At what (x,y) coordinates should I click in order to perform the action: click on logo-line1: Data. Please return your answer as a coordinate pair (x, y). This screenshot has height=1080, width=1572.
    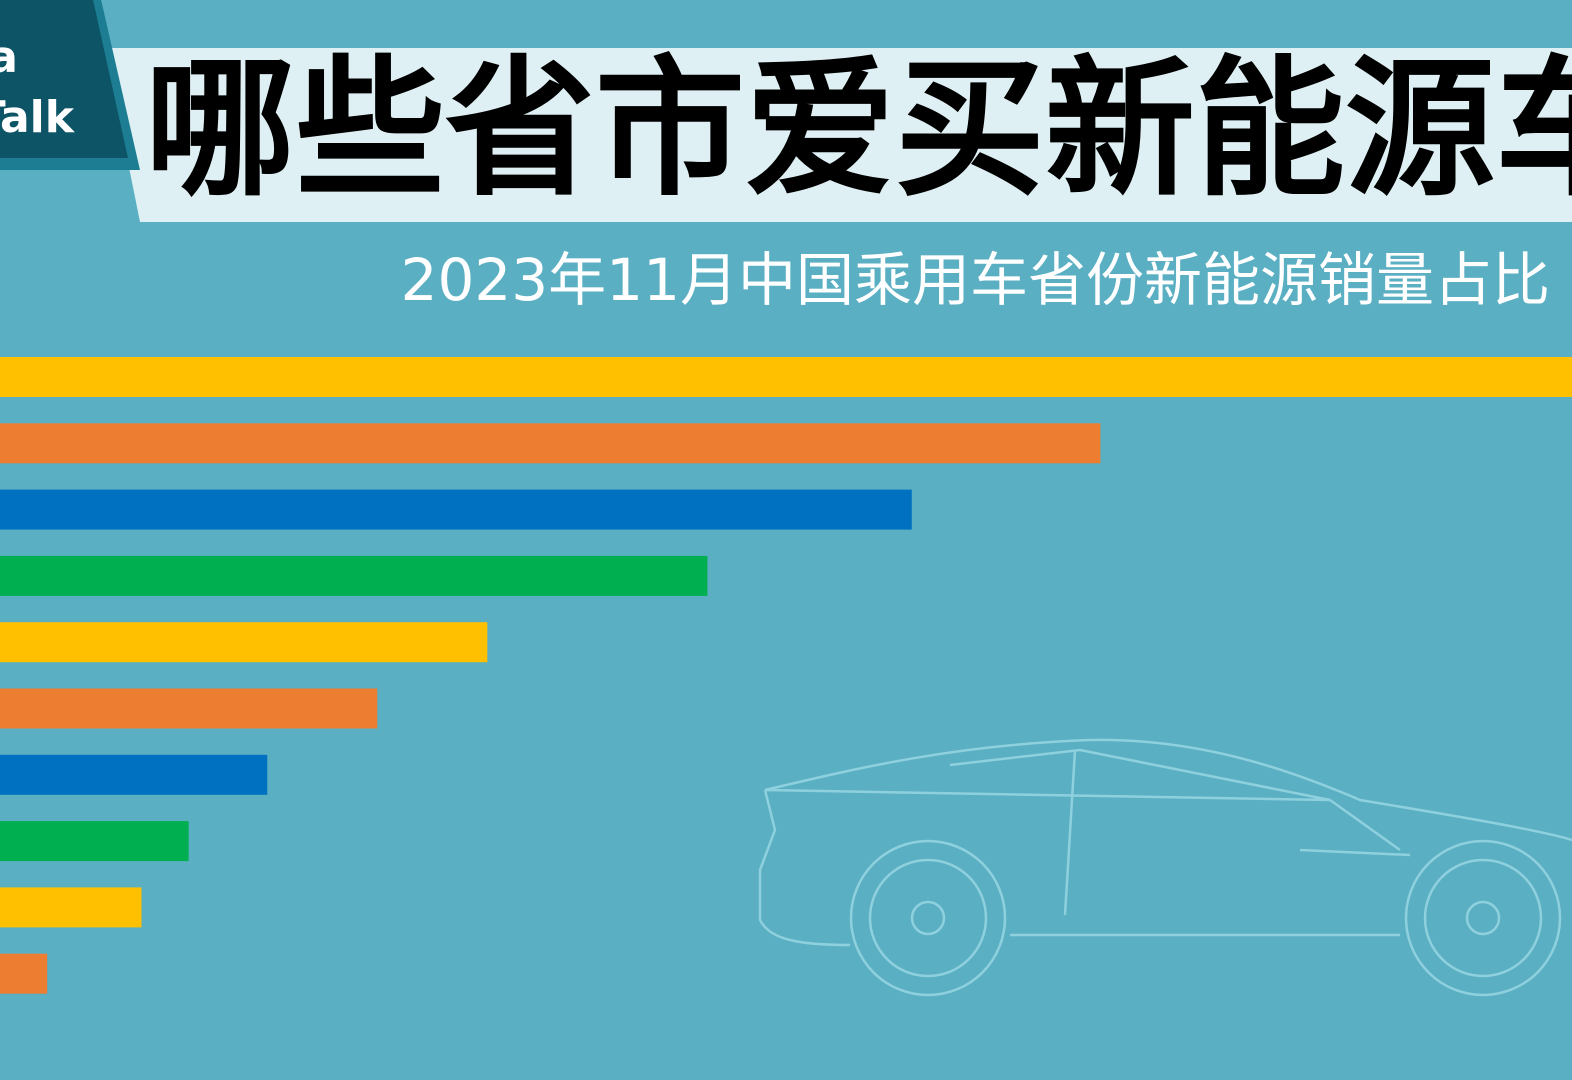
    Looking at the image, I should click on (9, 57).